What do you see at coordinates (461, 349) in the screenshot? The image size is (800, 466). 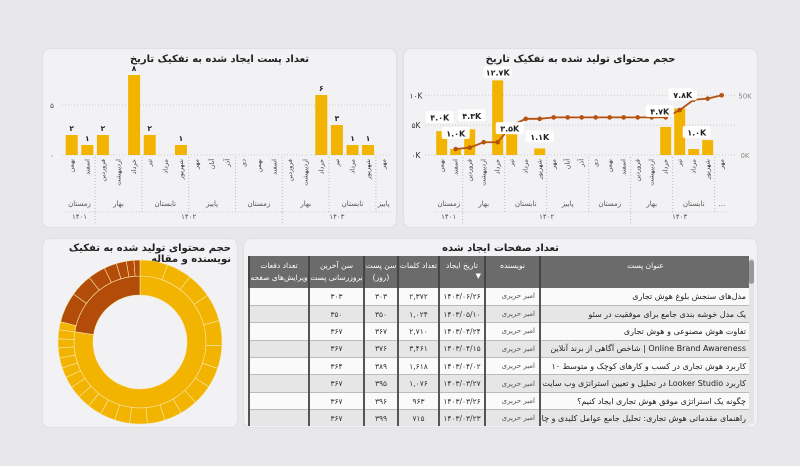 I see `table-cell: ۱۴۰۳/۰۴/۱۵` at bounding box center [461, 349].